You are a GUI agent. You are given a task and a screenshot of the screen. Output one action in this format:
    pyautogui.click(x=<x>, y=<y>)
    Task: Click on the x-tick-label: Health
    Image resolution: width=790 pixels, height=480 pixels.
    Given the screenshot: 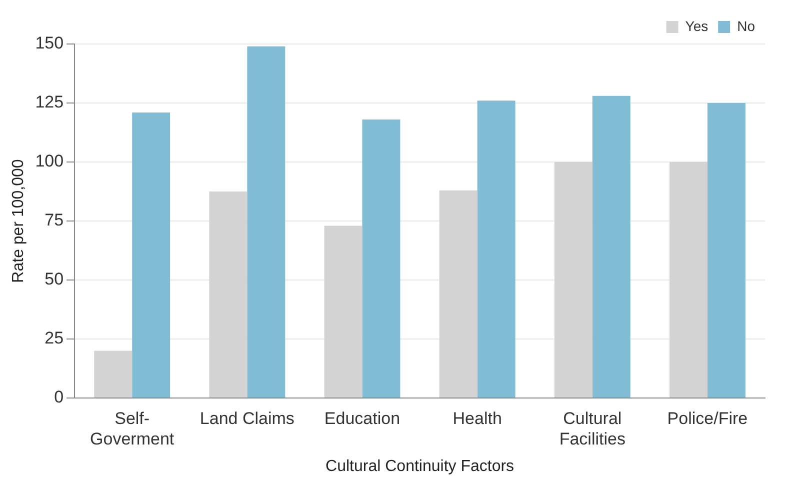 What is the action you would take?
    pyautogui.click(x=477, y=418)
    